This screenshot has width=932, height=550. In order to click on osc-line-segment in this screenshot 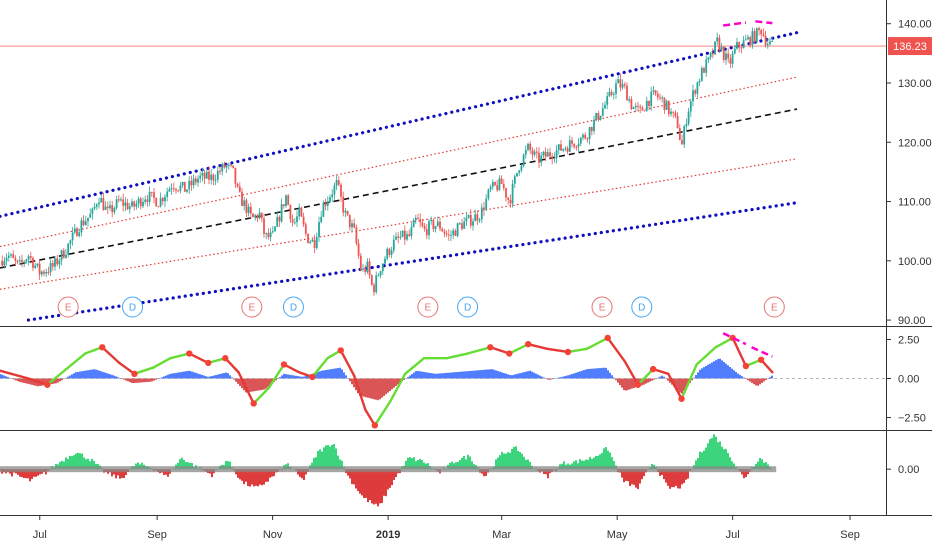, I will do `click(261, 395)`.